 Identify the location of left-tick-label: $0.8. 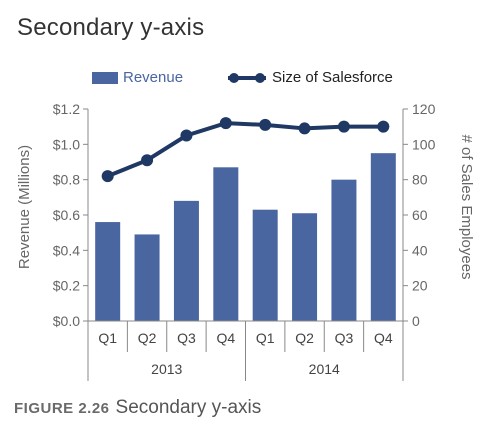
(66, 180).